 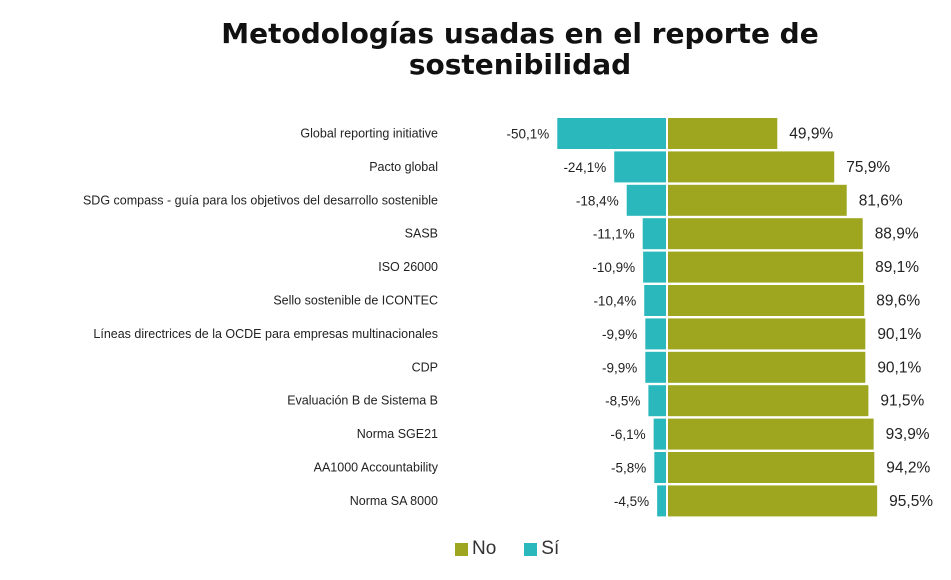 What do you see at coordinates (908, 434) in the screenshot?
I see `data-label-no: 93,9%` at bounding box center [908, 434].